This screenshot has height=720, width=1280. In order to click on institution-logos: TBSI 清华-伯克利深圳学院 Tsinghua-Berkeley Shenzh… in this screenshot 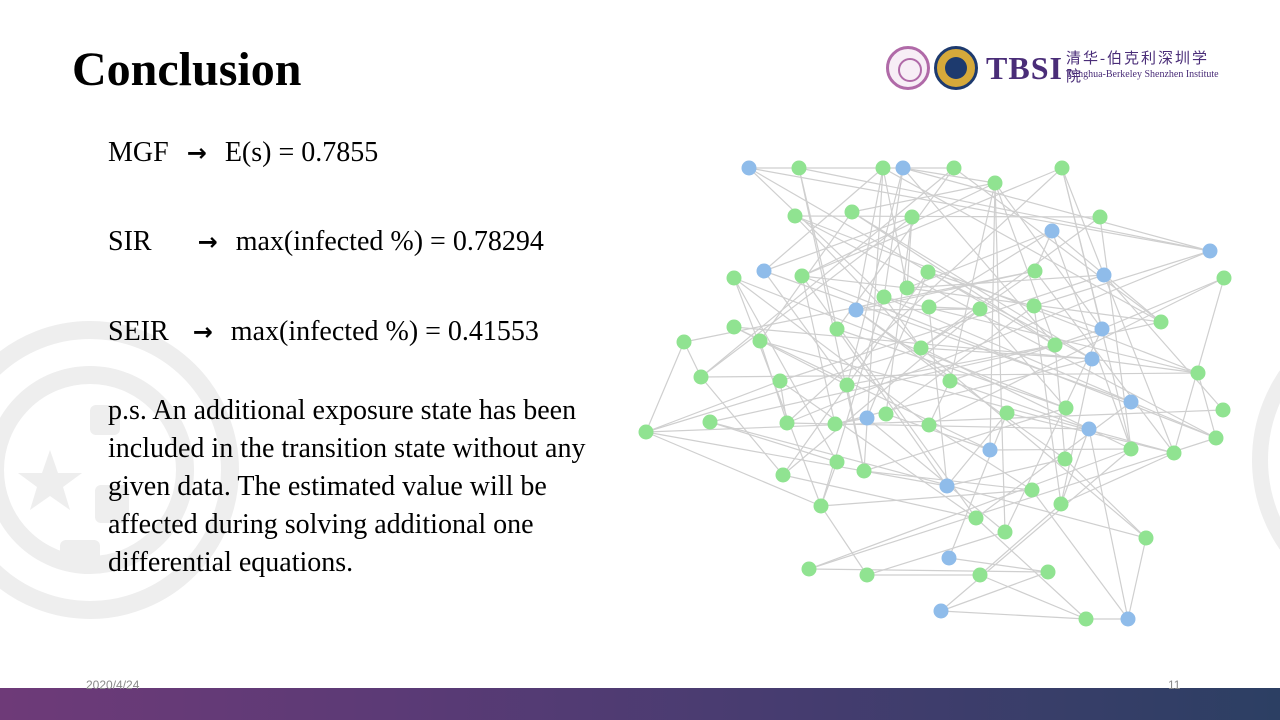, I will do `click(1054, 68)`.